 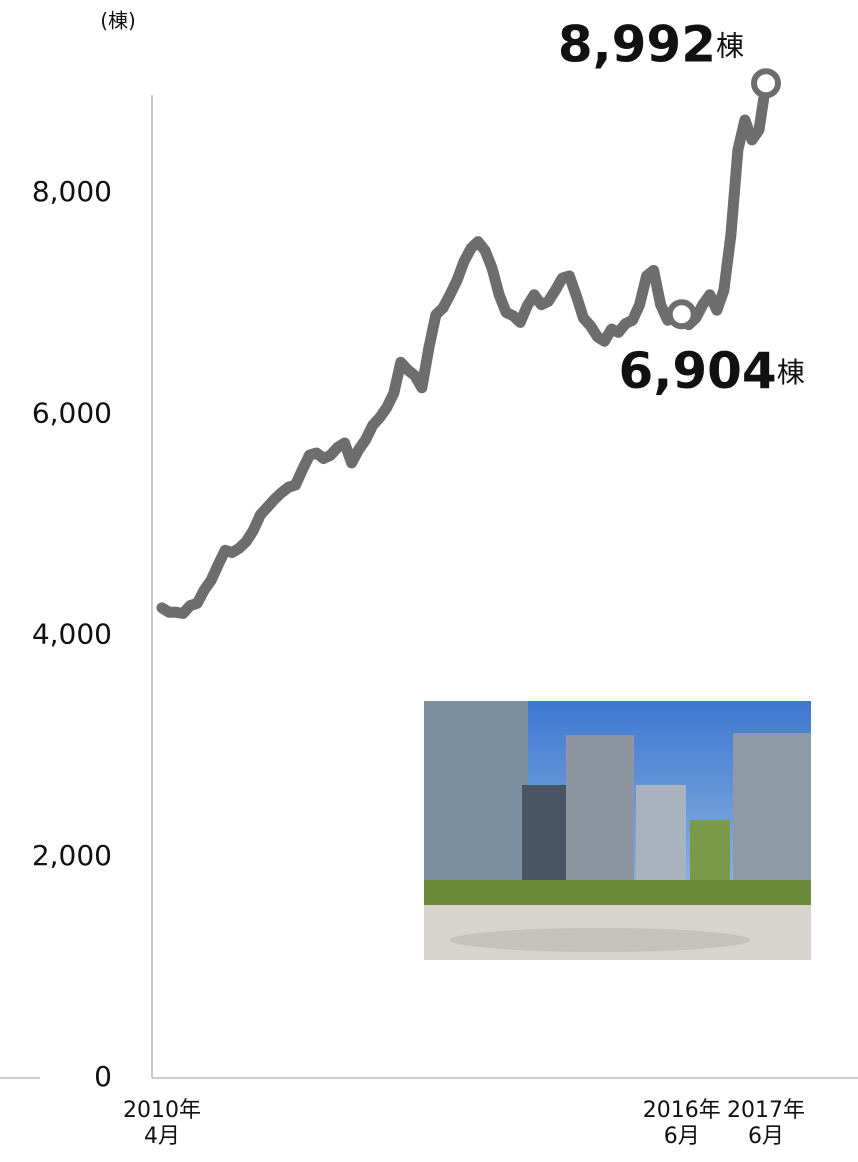 What do you see at coordinates (103, 1076) in the screenshot?
I see `y-tick-label: 0` at bounding box center [103, 1076].